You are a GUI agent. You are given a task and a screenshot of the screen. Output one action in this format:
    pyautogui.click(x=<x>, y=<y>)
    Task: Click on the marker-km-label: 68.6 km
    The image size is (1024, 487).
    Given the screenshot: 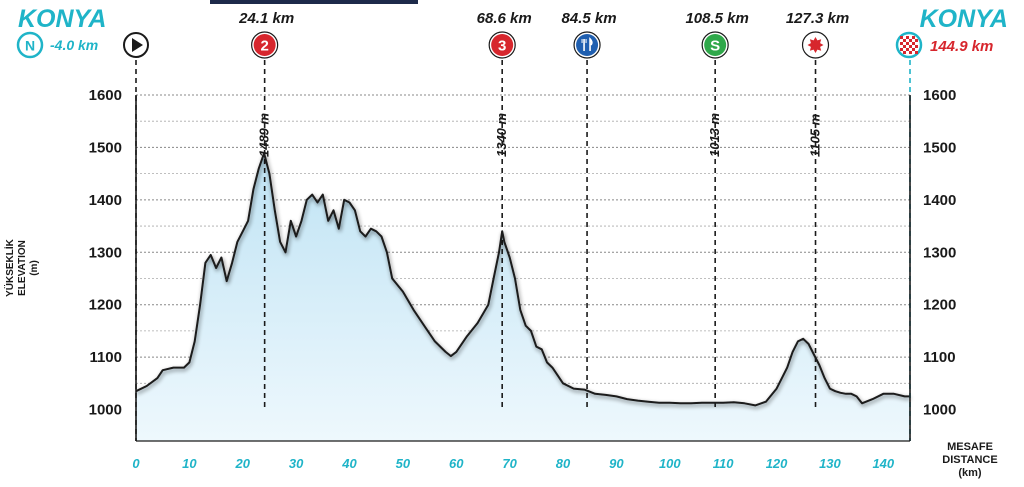 What is the action you would take?
    pyautogui.click(x=504, y=18)
    